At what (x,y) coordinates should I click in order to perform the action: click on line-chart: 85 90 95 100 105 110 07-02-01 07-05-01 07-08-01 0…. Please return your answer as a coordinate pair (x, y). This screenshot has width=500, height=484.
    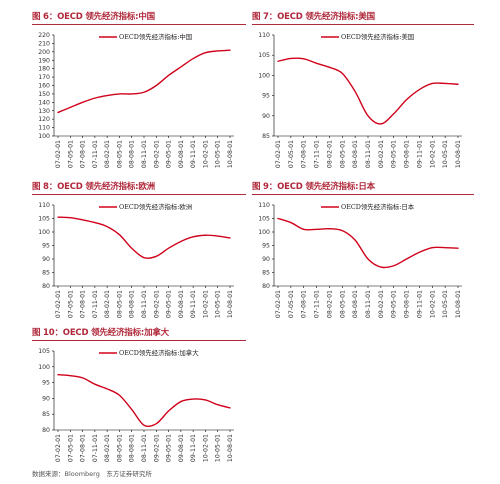
    Looking at the image, I should click on (360, 100).